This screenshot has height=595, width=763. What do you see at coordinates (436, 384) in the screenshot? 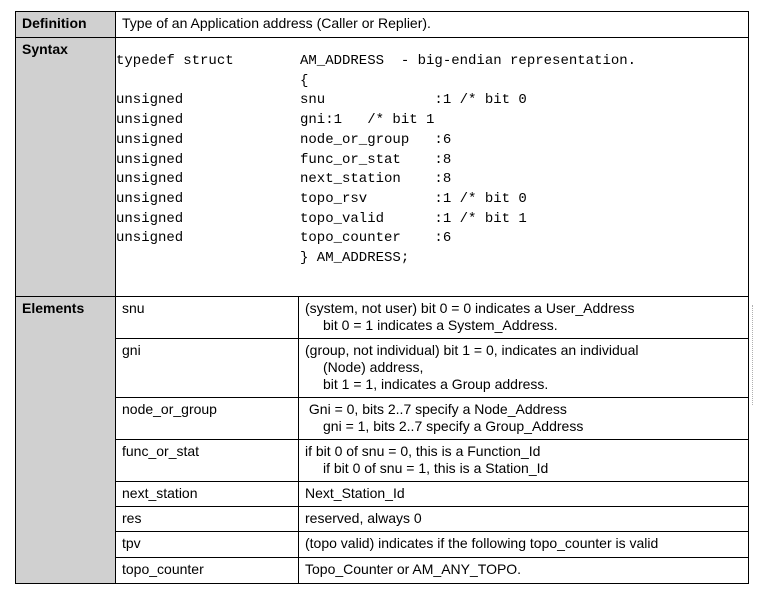
I see `description-line: bit 1 = 1, indicates a Group address.` at bounding box center [436, 384].